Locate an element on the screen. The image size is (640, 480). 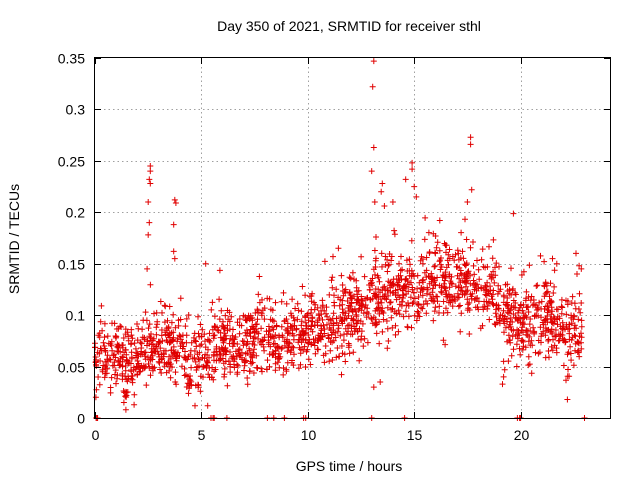
y-tick-label: 0.35 is located at coordinates (71, 59).